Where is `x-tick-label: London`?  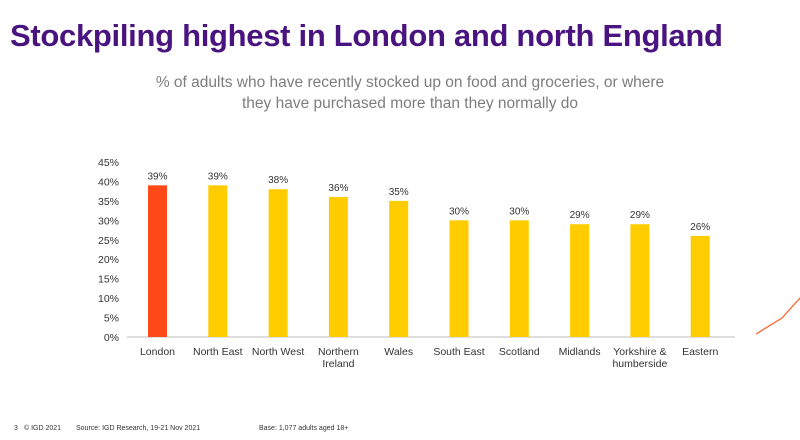 x-tick-label: London is located at coordinates (157, 352).